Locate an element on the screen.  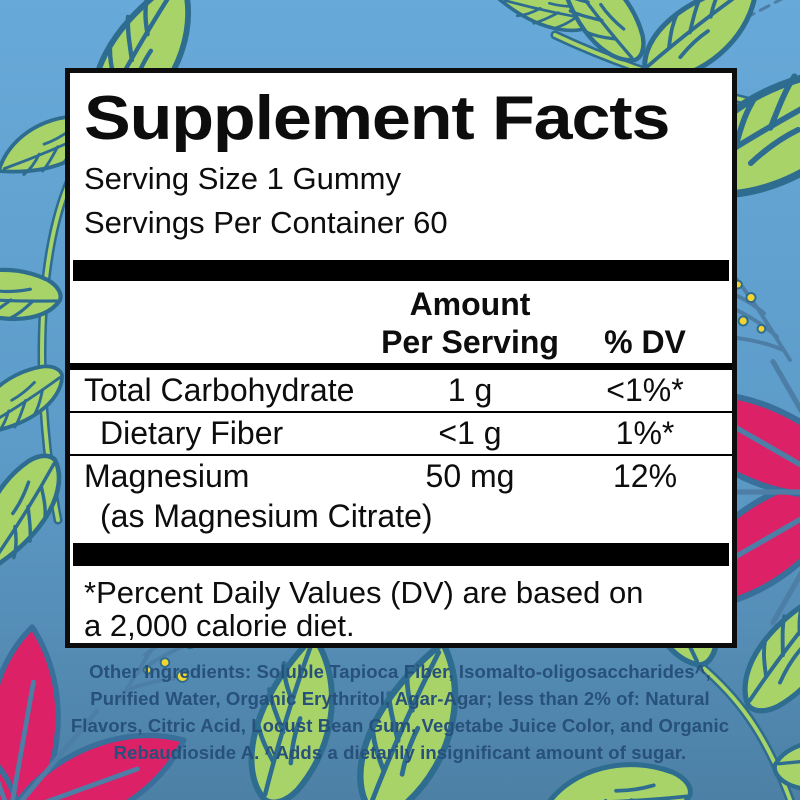
nutrient-amount: <1 g is located at coordinates (470, 433).